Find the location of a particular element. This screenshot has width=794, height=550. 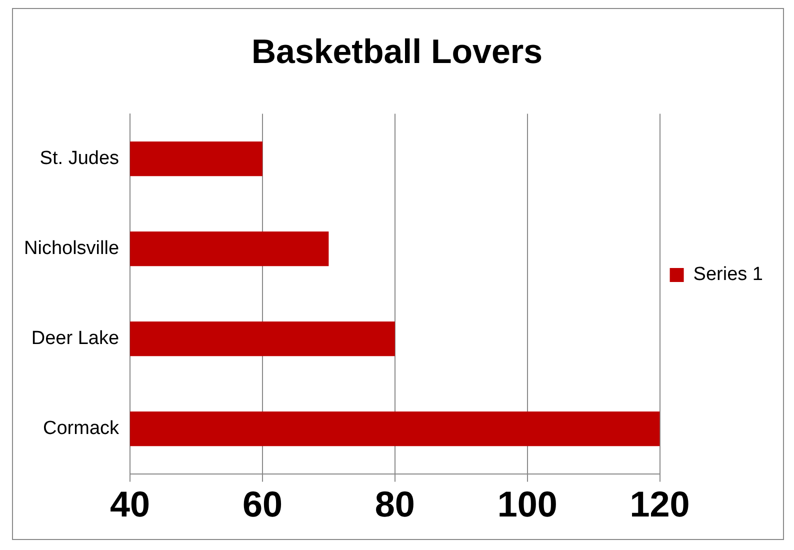

x-tick-label: 60 is located at coordinates (262, 503).